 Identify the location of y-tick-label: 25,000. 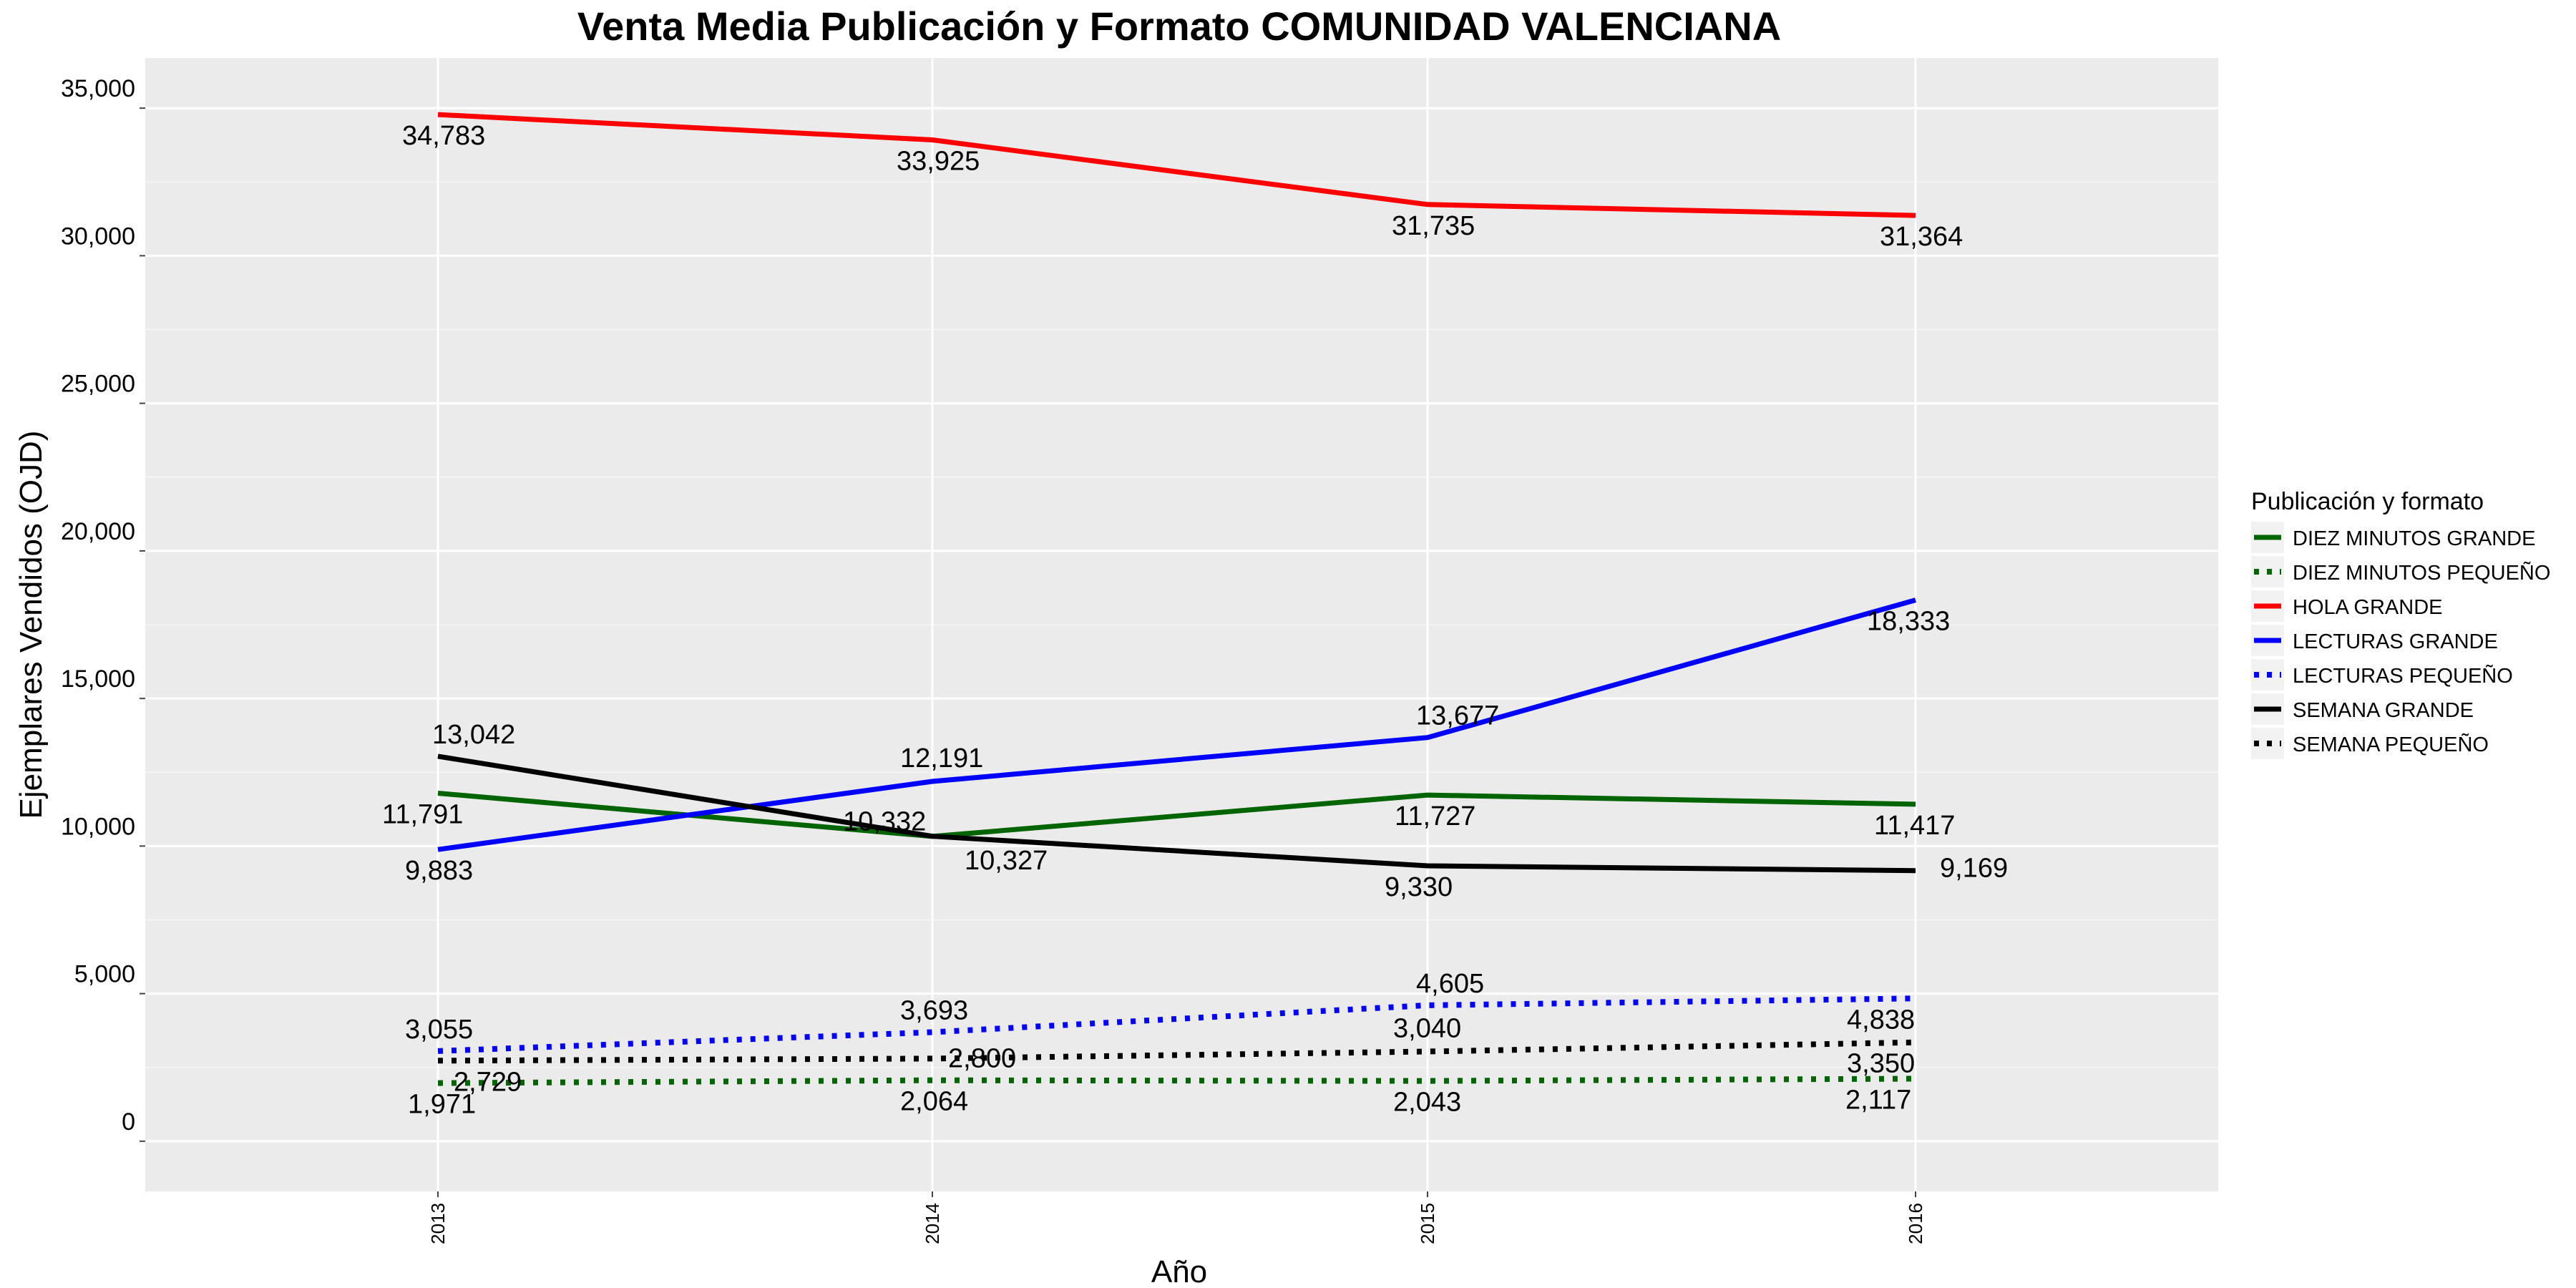
(98, 384).